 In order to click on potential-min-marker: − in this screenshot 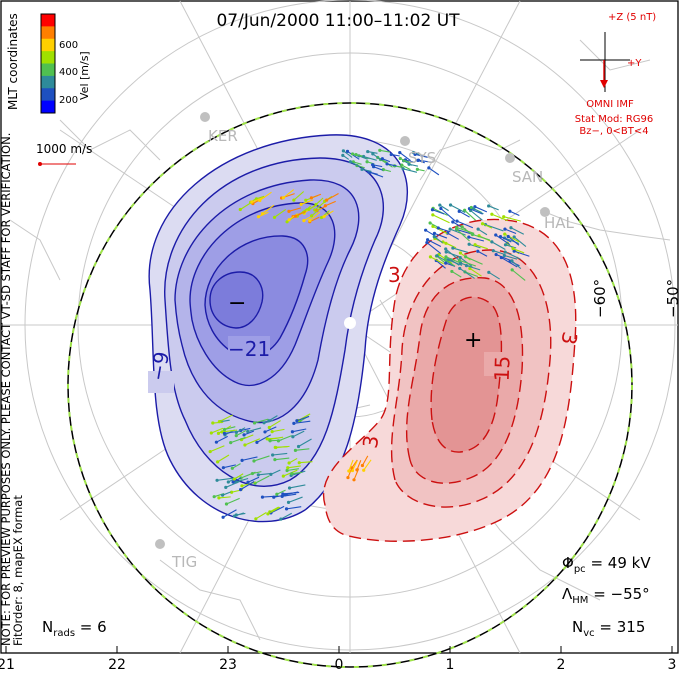, I will do `click(237, 303)`.